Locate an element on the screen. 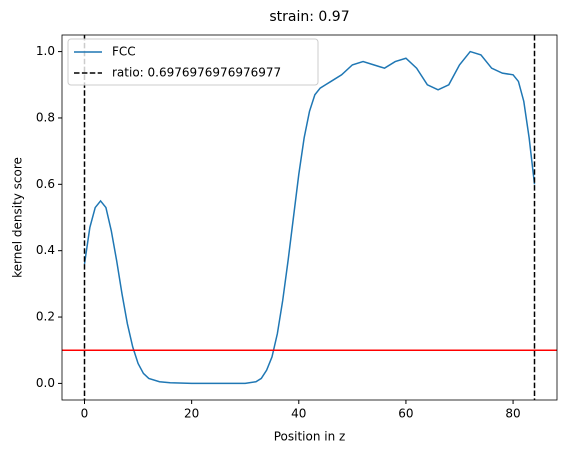 The image size is (567, 454). y-tick-label: 0.6 is located at coordinates (45, 184).